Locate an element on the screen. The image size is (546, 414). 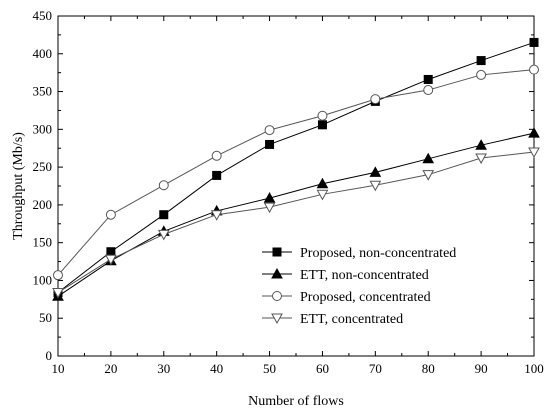
y-tick-label: 150 is located at coordinates (43, 242).